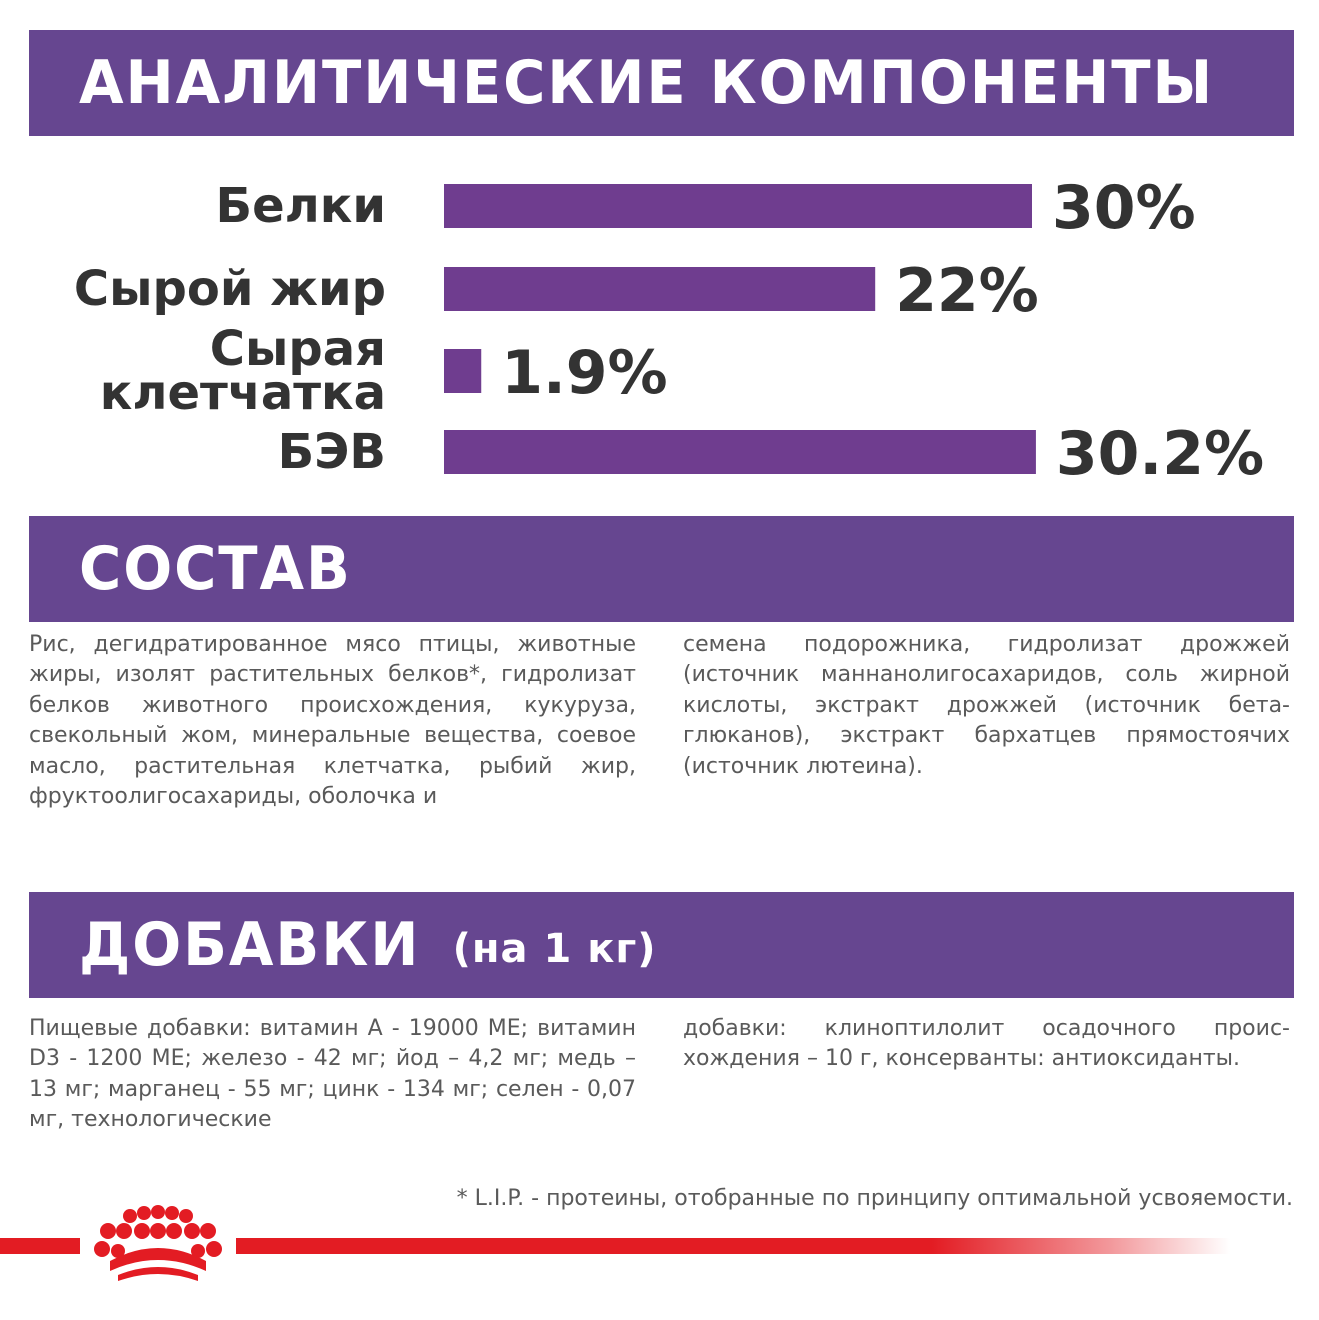  What do you see at coordinates (1160, 454) in the screenshot?
I see `value-label-3: 30.2%` at bounding box center [1160, 454].